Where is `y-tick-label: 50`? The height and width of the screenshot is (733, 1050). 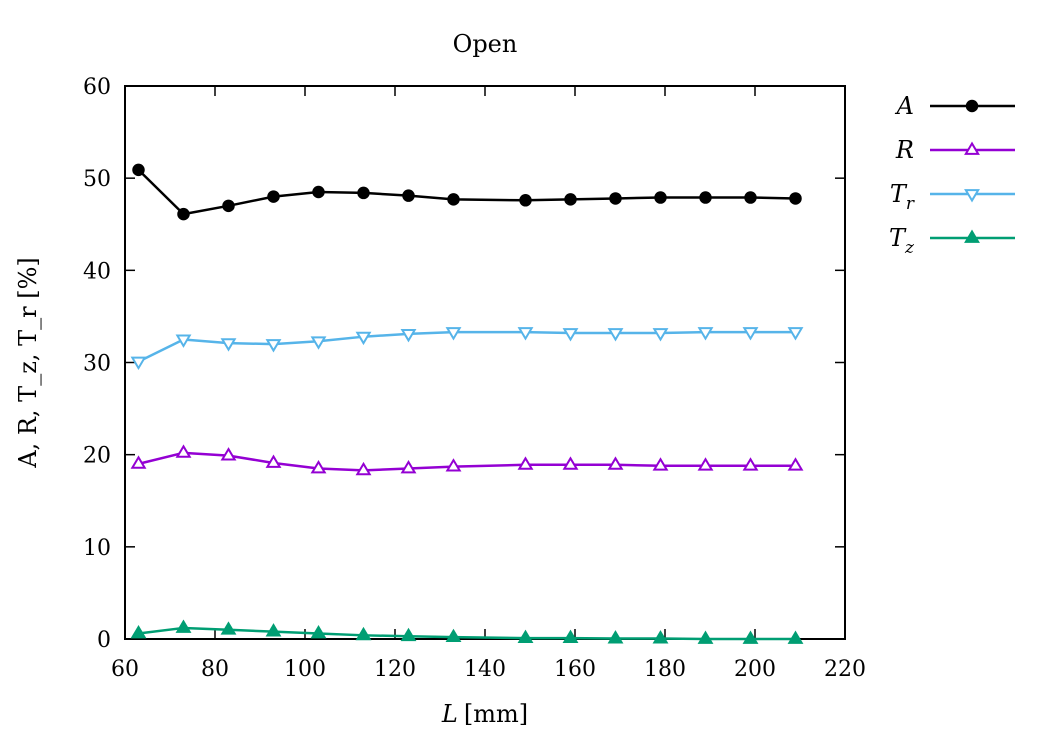 y-tick-label: 50 is located at coordinates (97, 179).